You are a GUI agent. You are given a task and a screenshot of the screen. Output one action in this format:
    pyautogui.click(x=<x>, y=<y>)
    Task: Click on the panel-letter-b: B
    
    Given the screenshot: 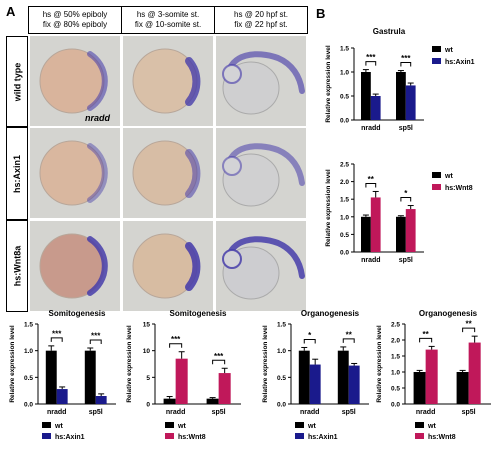 What is the action you would take?
    pyautogui.click(x=321, y=13)
    